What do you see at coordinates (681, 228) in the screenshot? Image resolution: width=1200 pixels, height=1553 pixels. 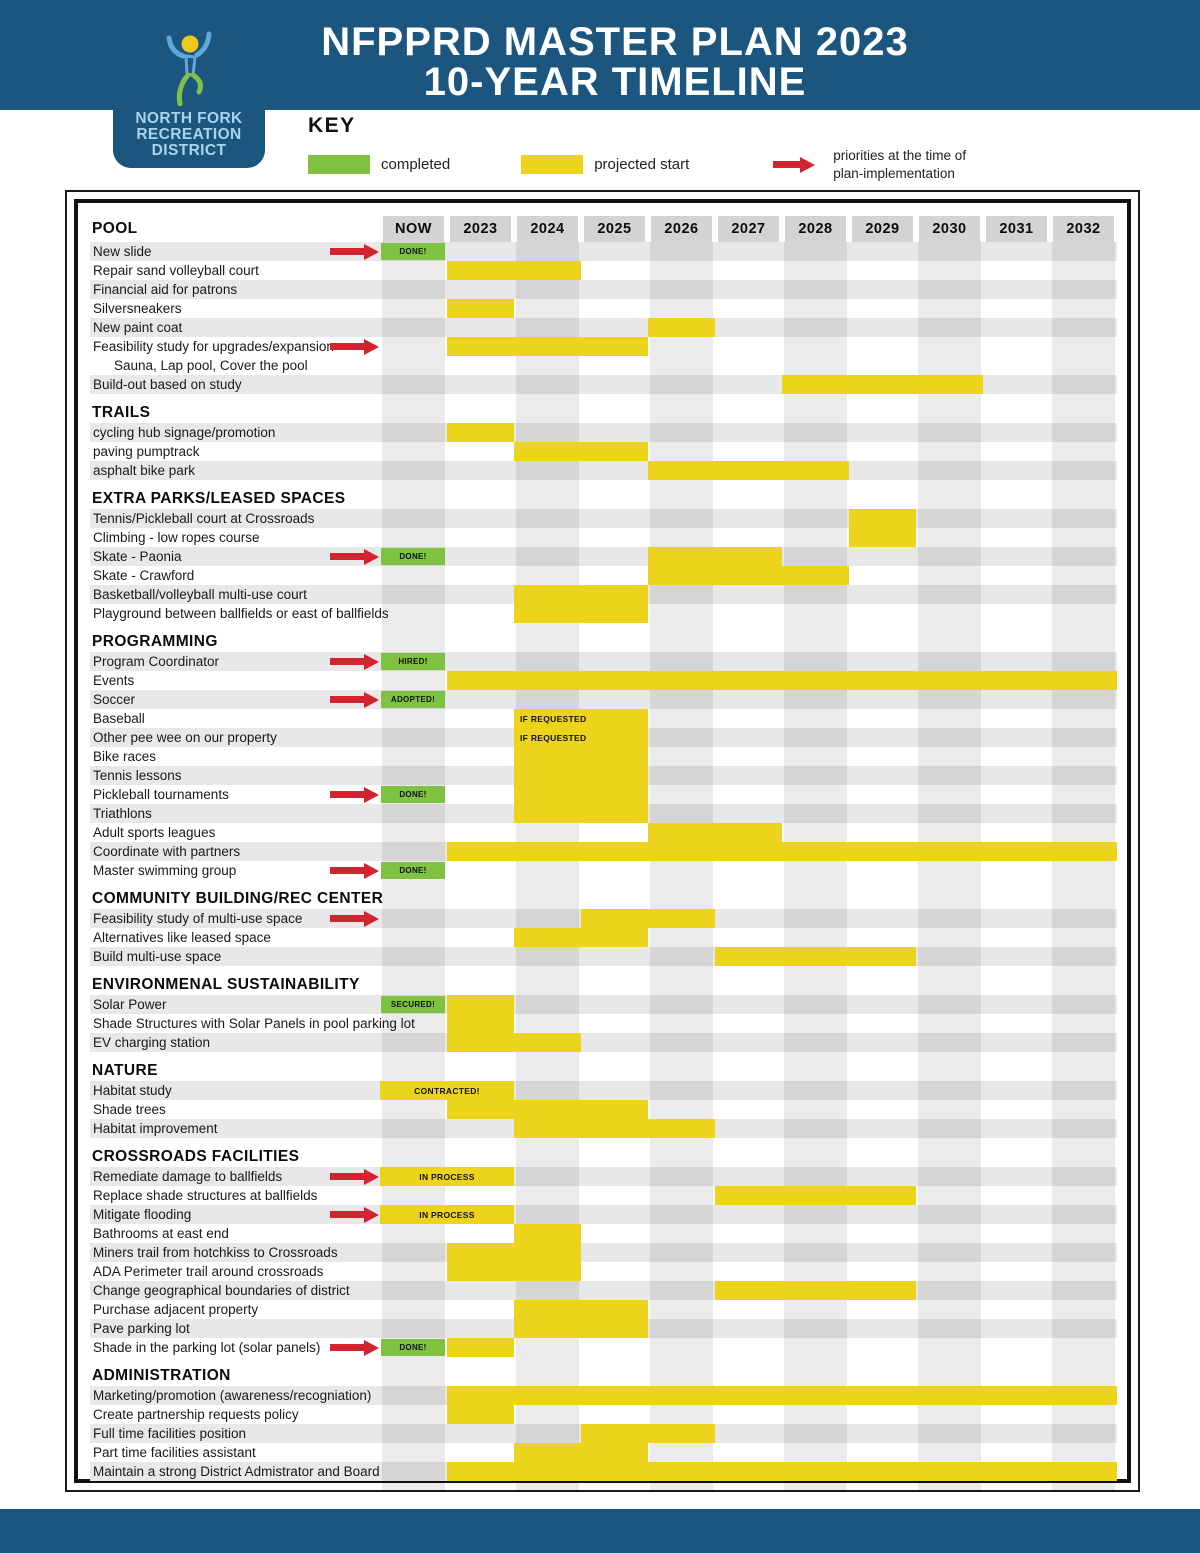 I see `year-header: 2026` at bounding box center [681, 228].